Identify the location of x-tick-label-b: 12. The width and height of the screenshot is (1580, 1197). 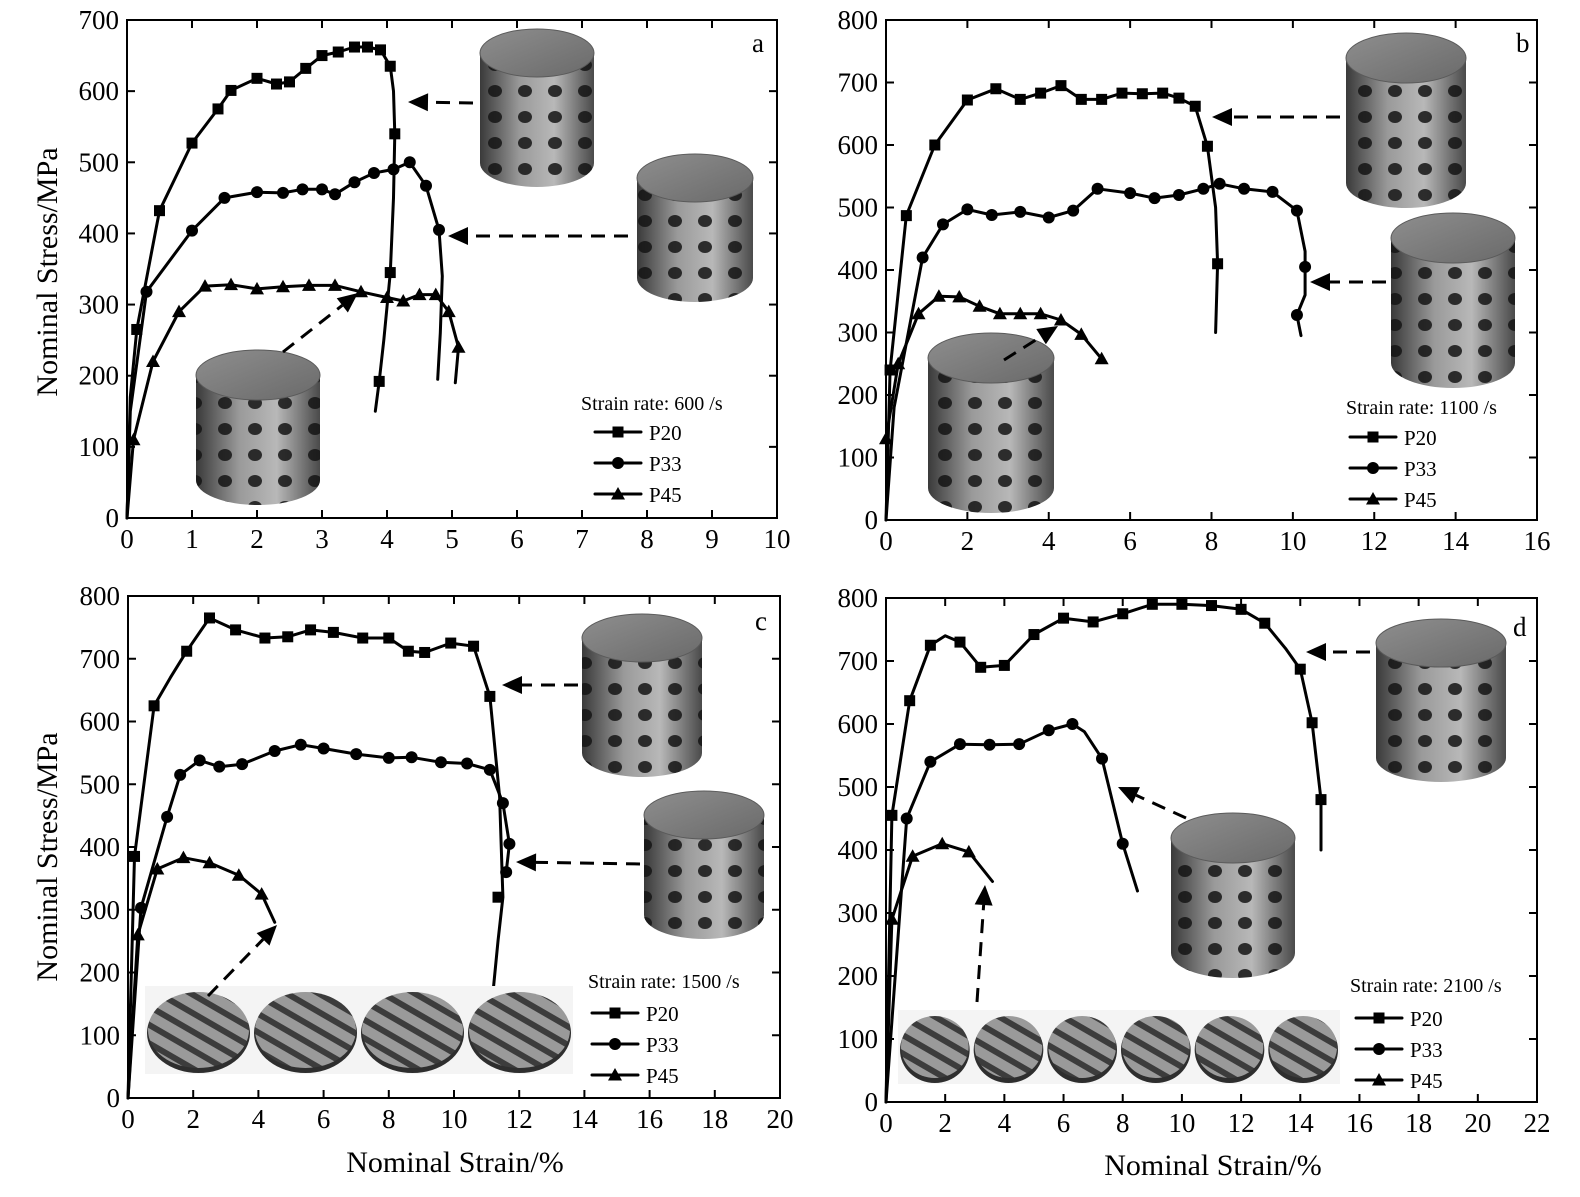
(1374, 541).